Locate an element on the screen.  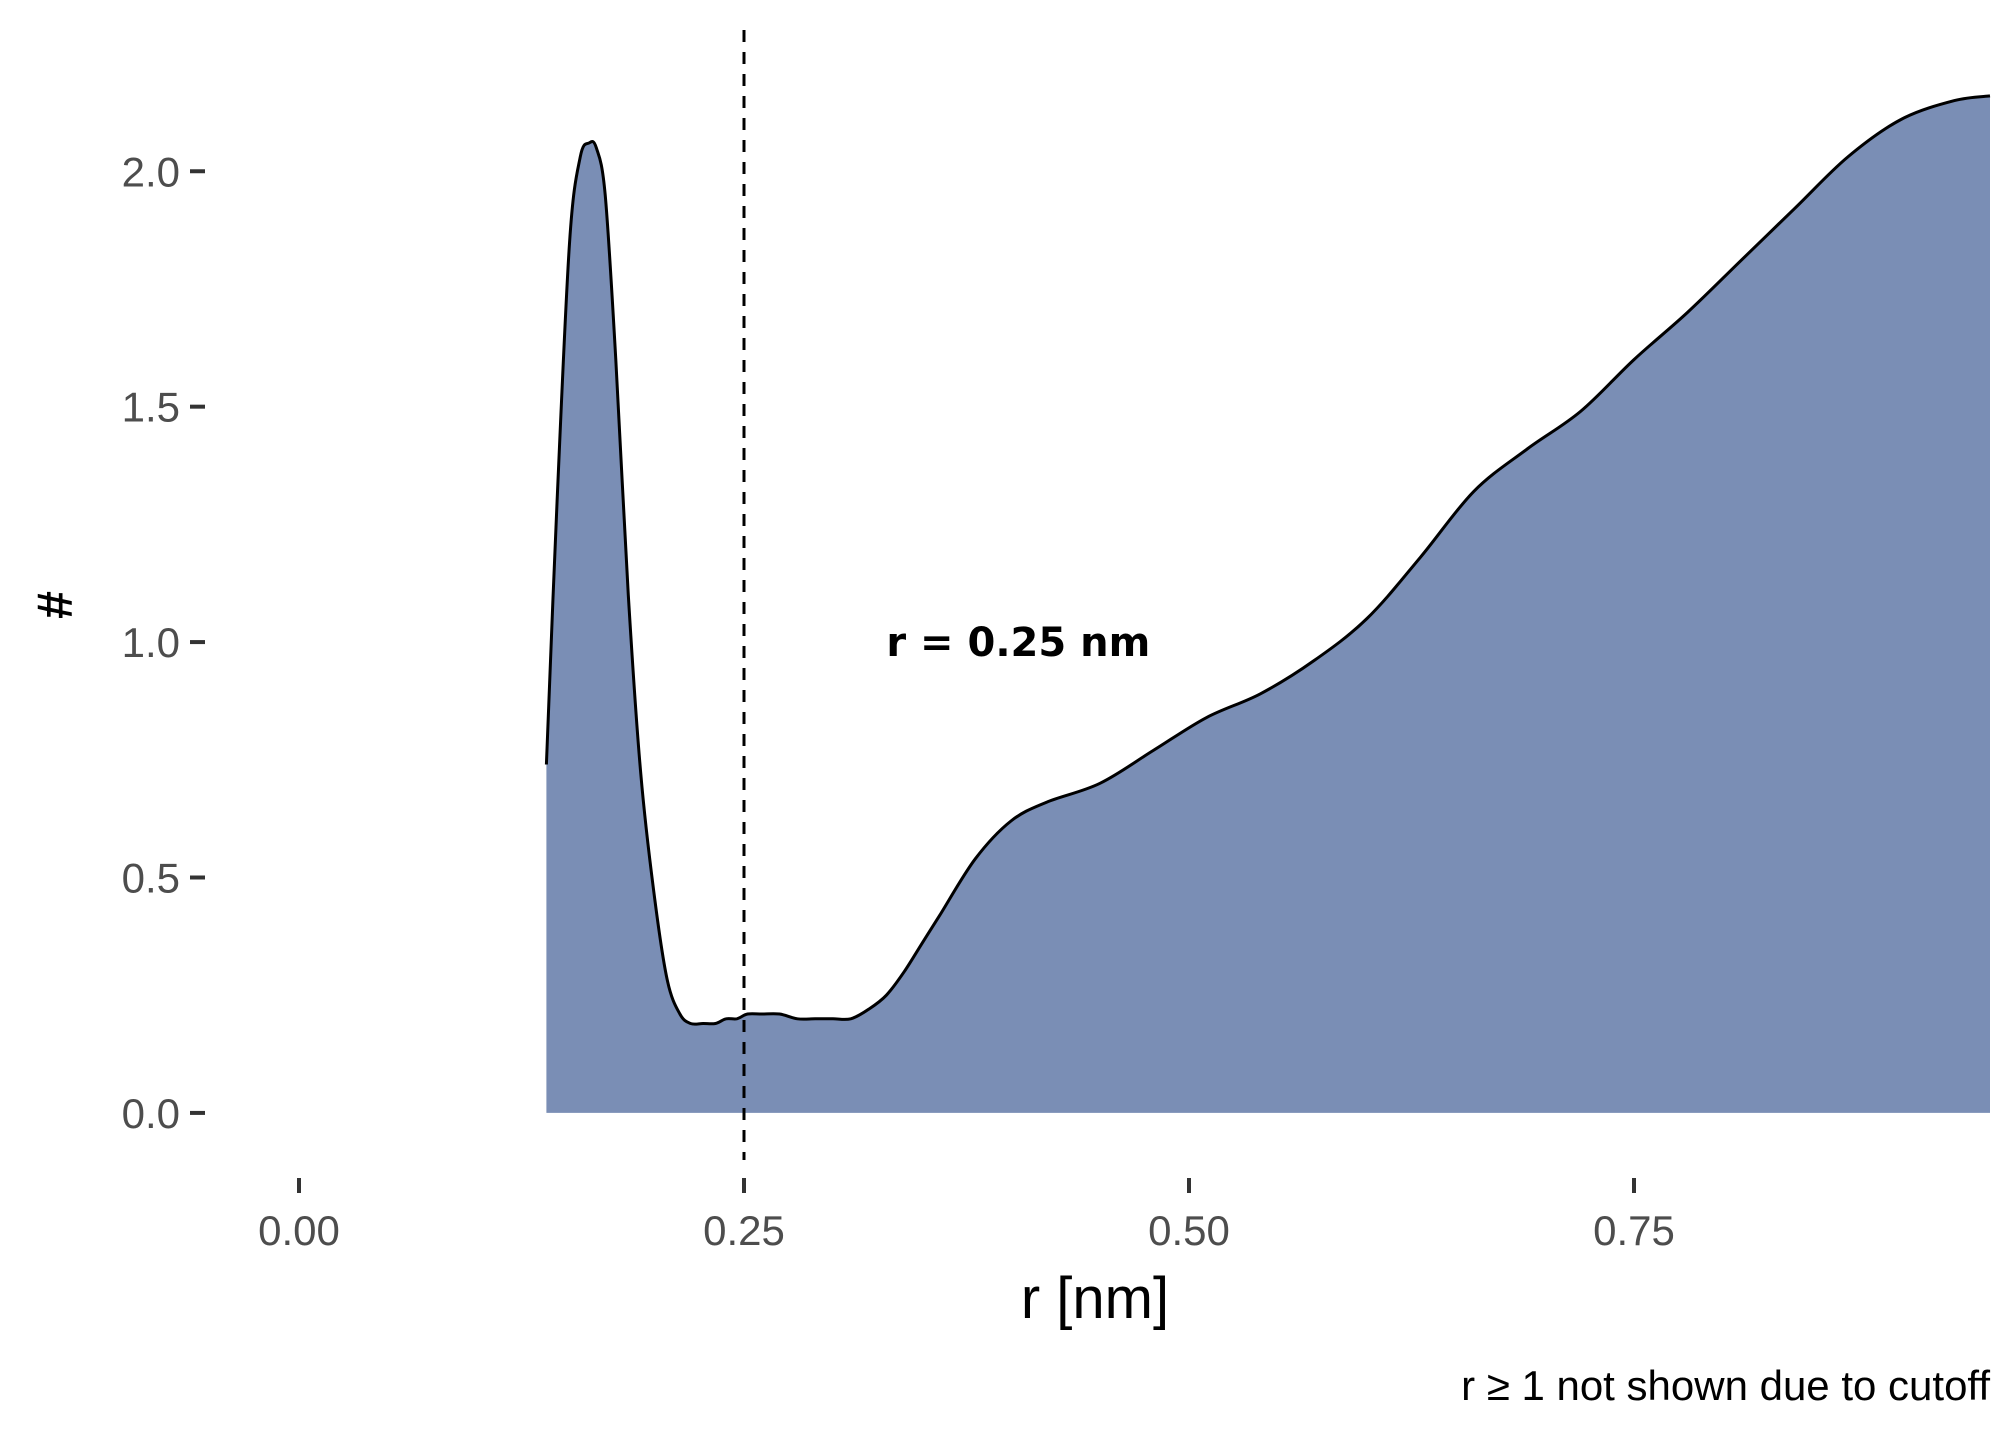
y-axis: 0.0 0.5 1.0 1.5 2.0 is located at coordinates (163, 642).